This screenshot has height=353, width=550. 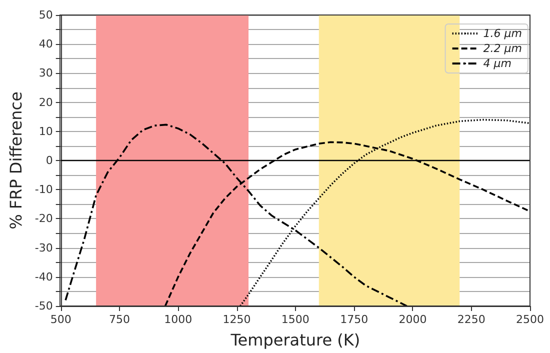 I want to click on y-tick-label: -40, so click(x=43, y=277).